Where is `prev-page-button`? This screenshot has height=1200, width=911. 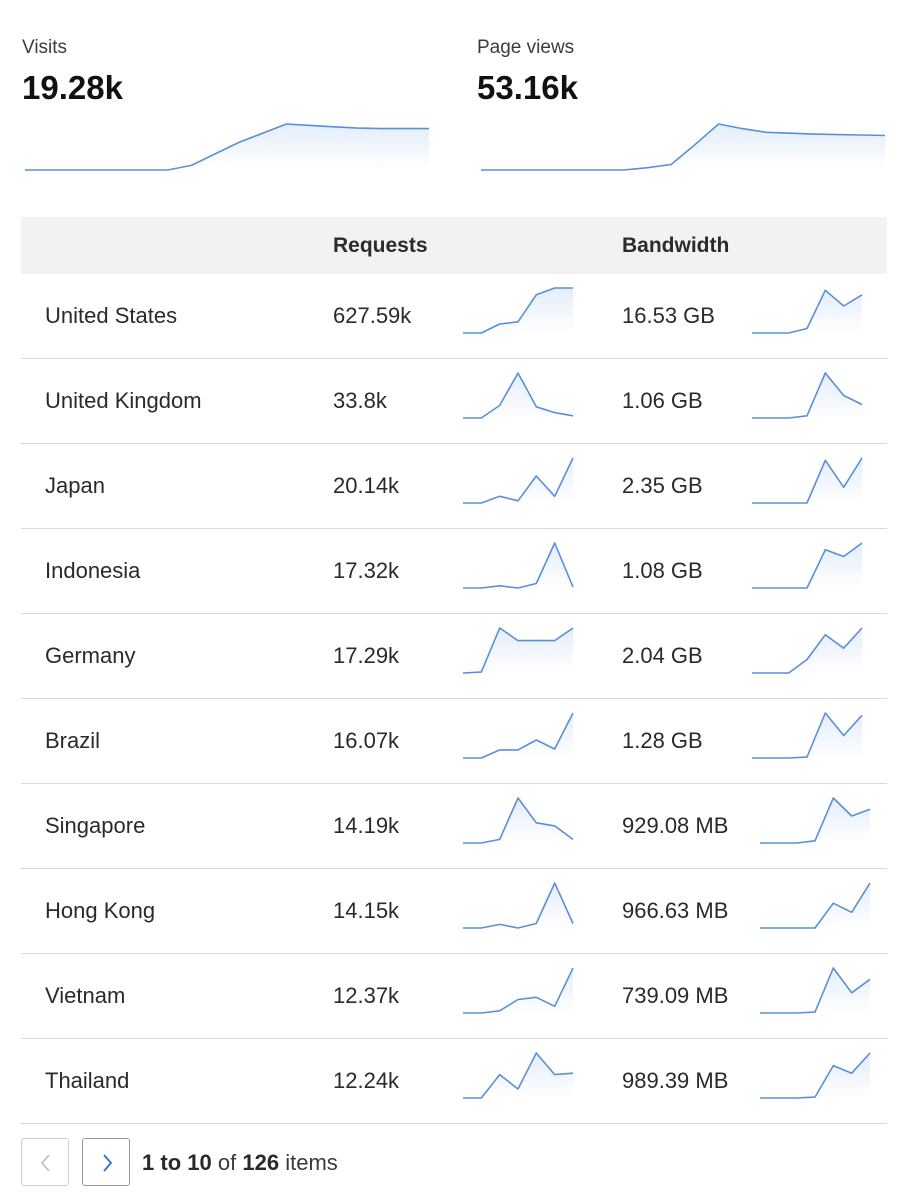
prev-page-button is located at coordinates (45, 1162).